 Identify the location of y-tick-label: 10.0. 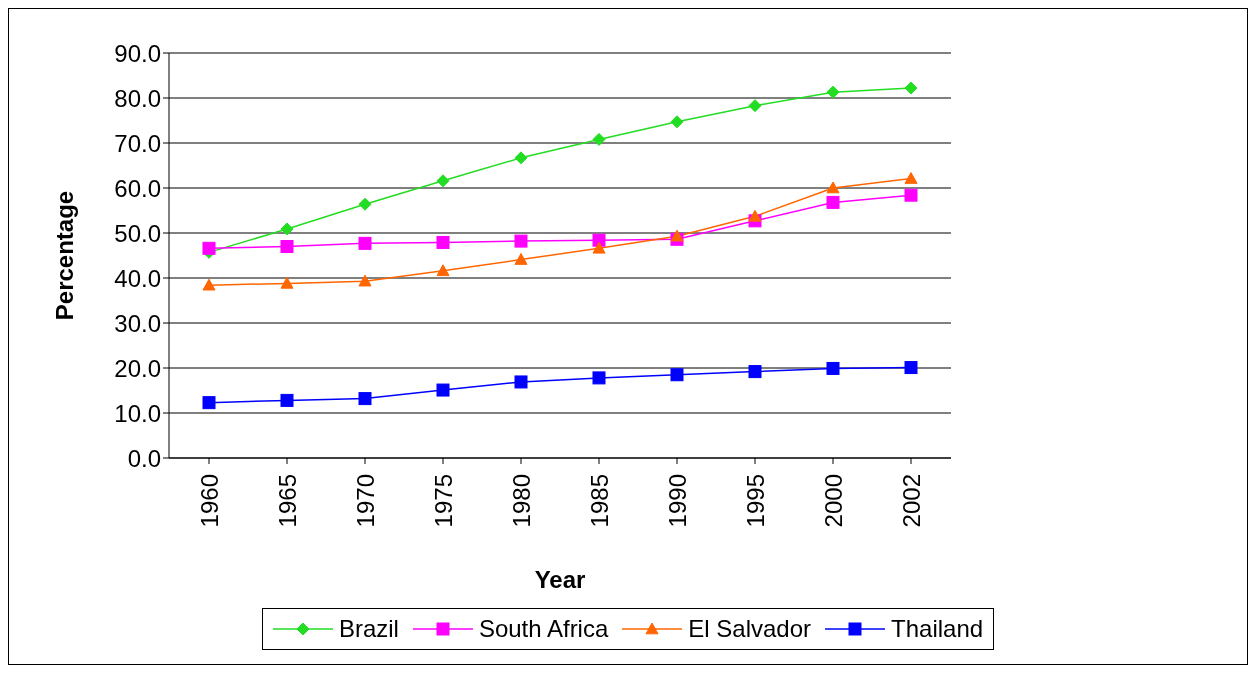
(137, 413).